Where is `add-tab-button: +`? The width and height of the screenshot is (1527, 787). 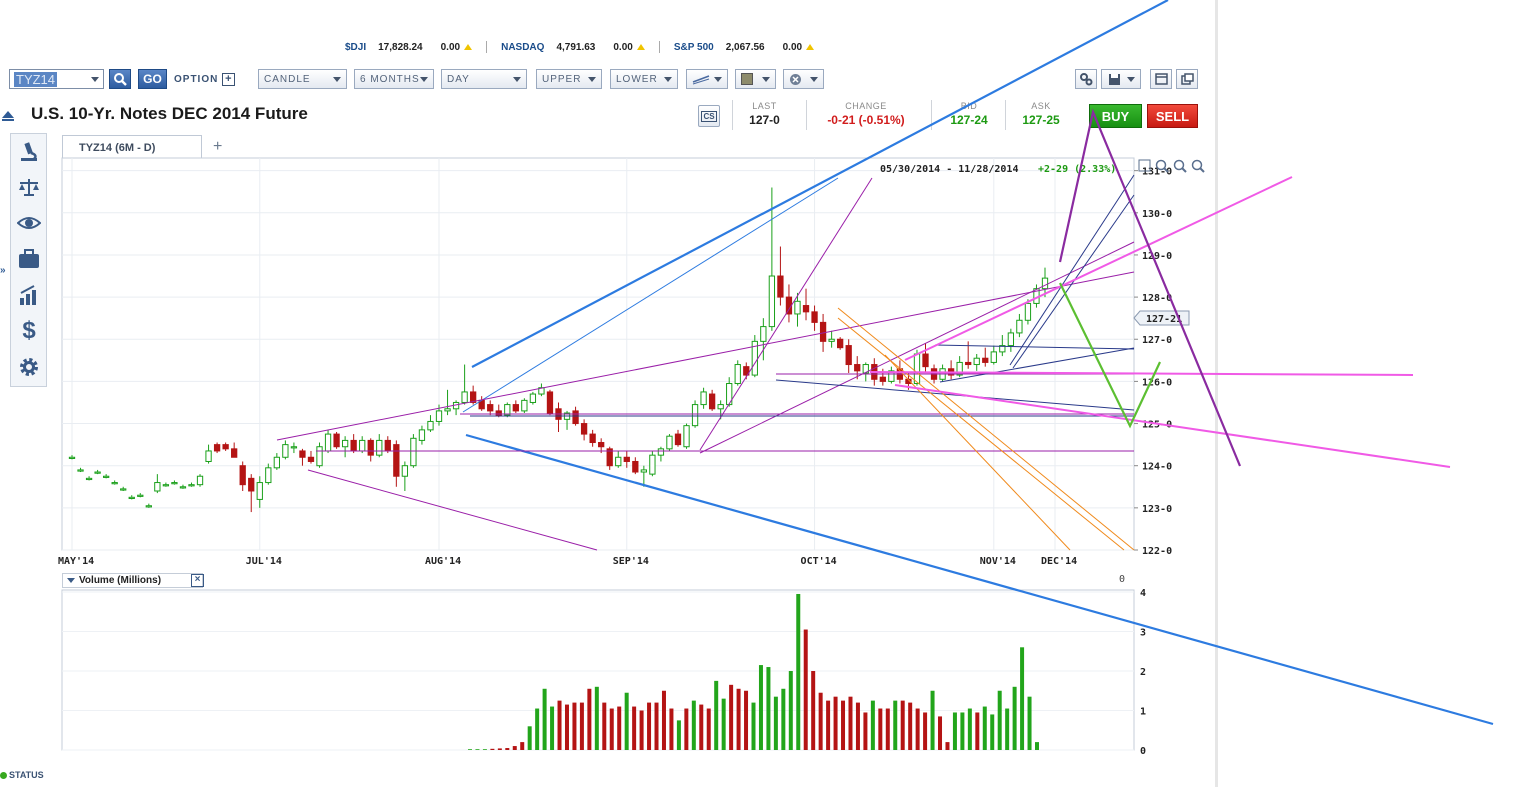 add-tab-button: + is located at coordinates (218, 146).